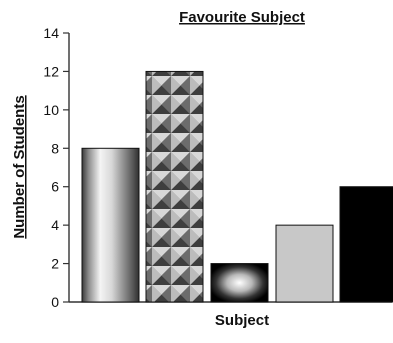 This screenshot has height=343, width=393. I want to click on y-tick-label: 0, so click(55, 302).